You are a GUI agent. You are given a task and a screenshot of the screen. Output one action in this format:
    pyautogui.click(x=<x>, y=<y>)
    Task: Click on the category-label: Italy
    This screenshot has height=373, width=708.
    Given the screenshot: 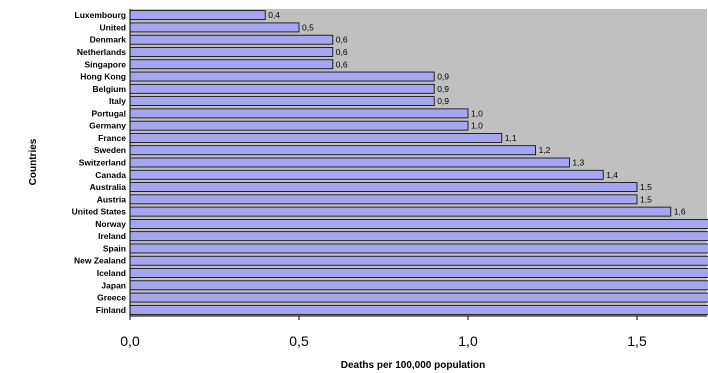 What is the action you would take?
    pyautogui.click(x=117, y=101)
    